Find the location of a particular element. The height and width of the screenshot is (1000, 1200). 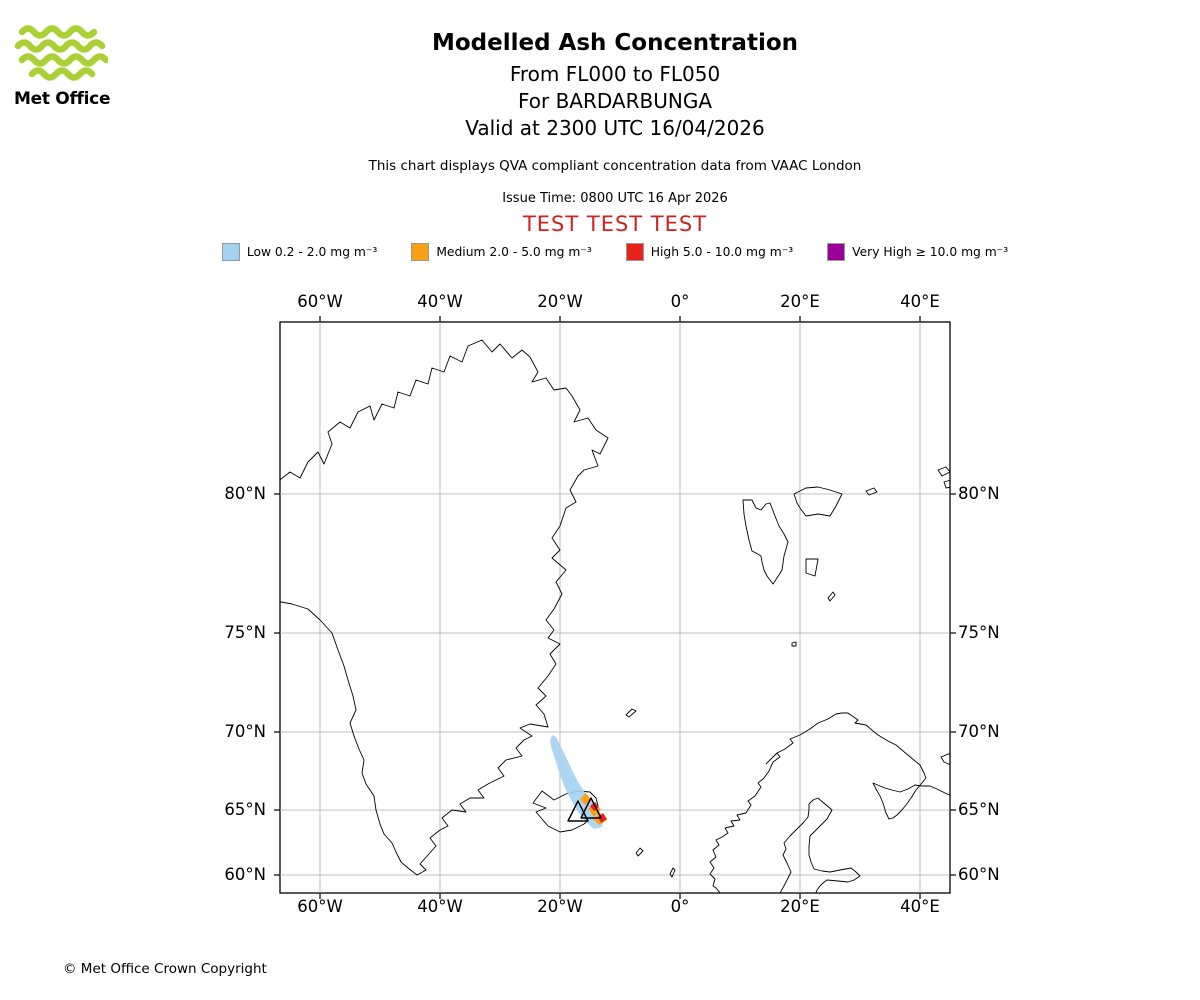

legend-item-very-high: Very High ≥ 10.0 mg m⁻³ is located at coordinates (917, 252).